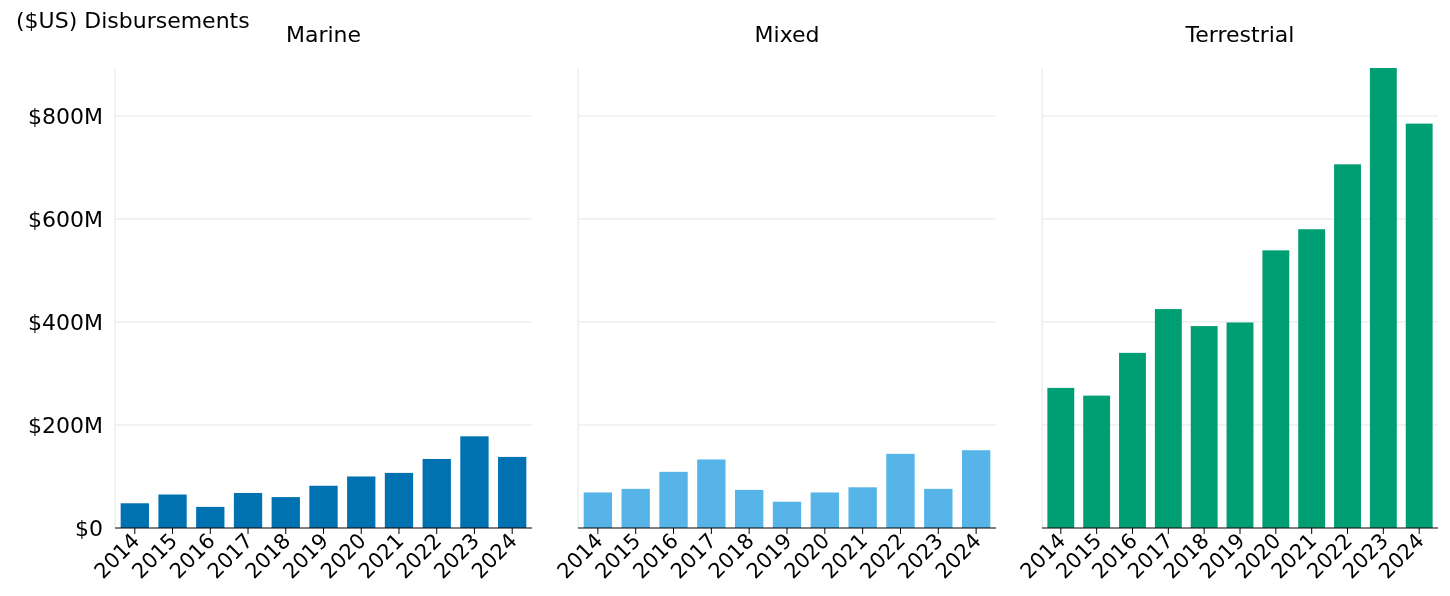 This screenshot has height=596, width=1450. I want to click on chart-title: Terrestrial, so click(1239, 34).